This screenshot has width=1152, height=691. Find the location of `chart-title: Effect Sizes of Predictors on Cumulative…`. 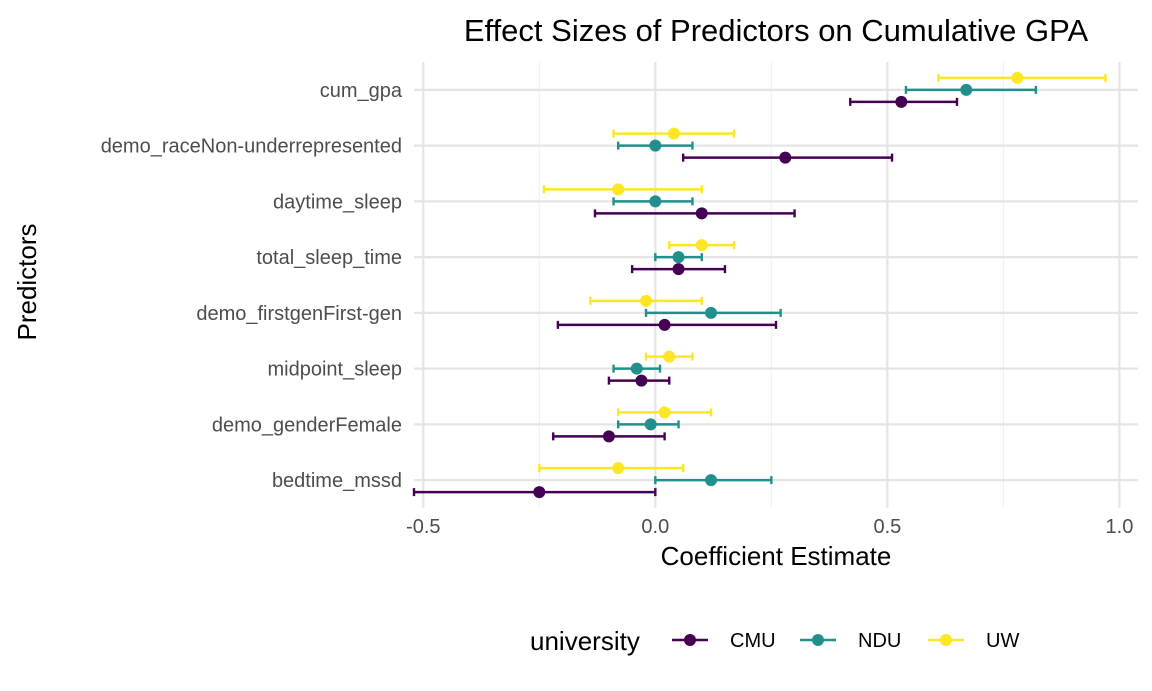

chart-title: Effect Sizes of Predictors on Cumulative… is located at coordinates (776, 30).